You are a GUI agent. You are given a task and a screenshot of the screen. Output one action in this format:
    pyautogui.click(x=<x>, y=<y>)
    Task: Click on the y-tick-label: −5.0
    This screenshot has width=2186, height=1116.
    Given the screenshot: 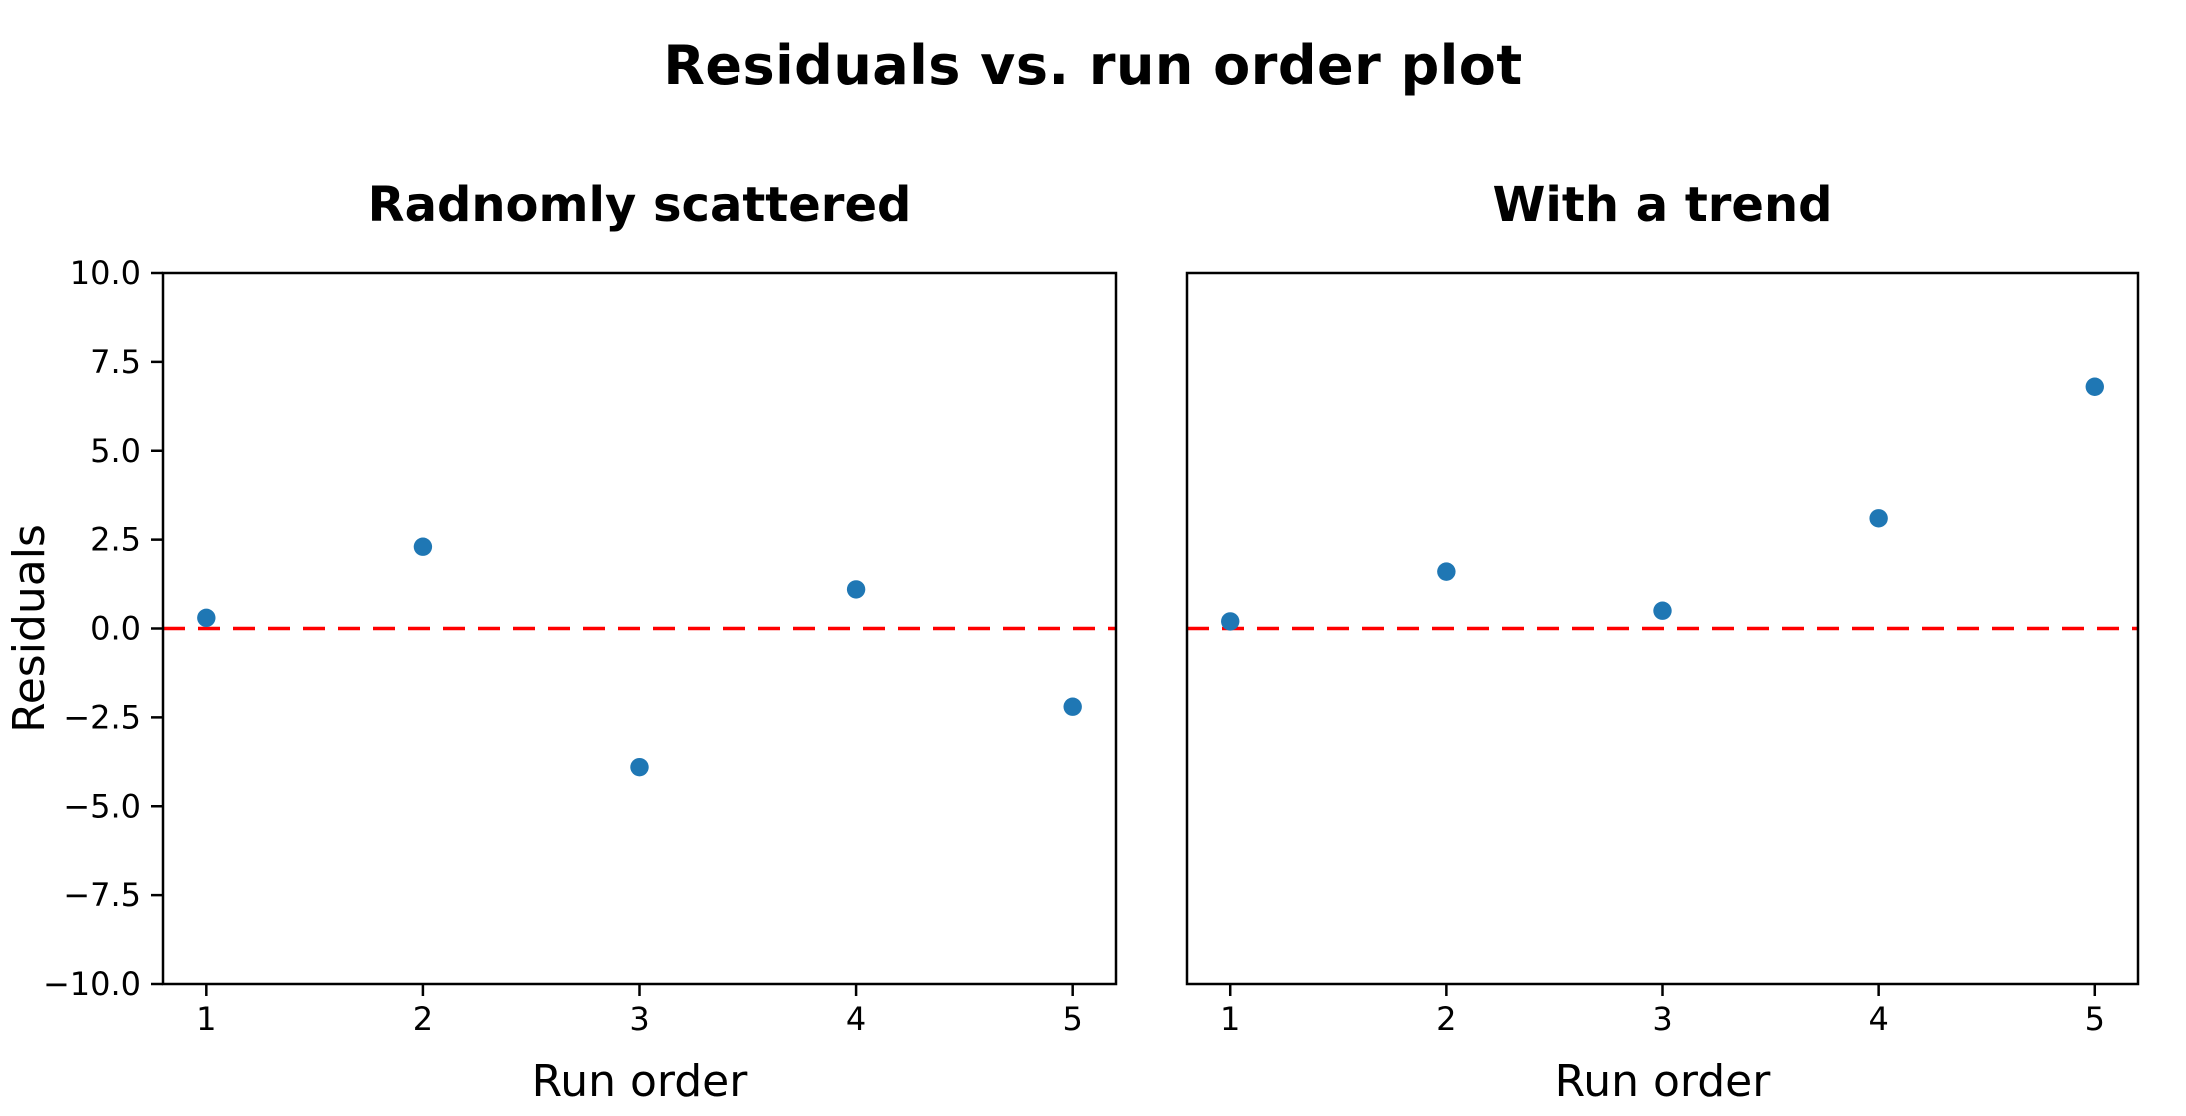 What is the action you would take?
    pyautogui.click(x=102, y=806)
    